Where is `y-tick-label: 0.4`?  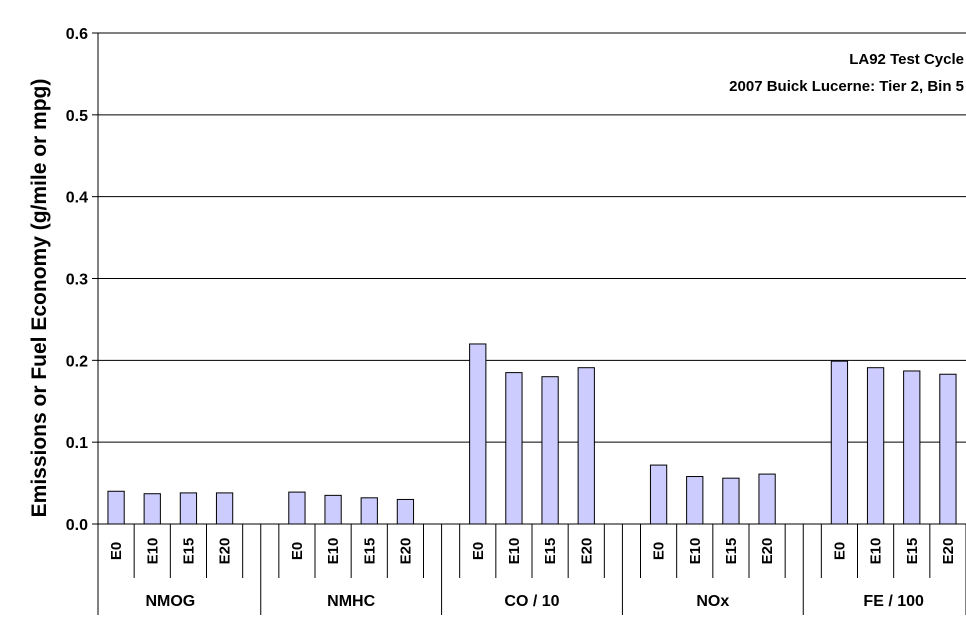
y-tick-label: 0.4 is located at coordinates (77, 198).